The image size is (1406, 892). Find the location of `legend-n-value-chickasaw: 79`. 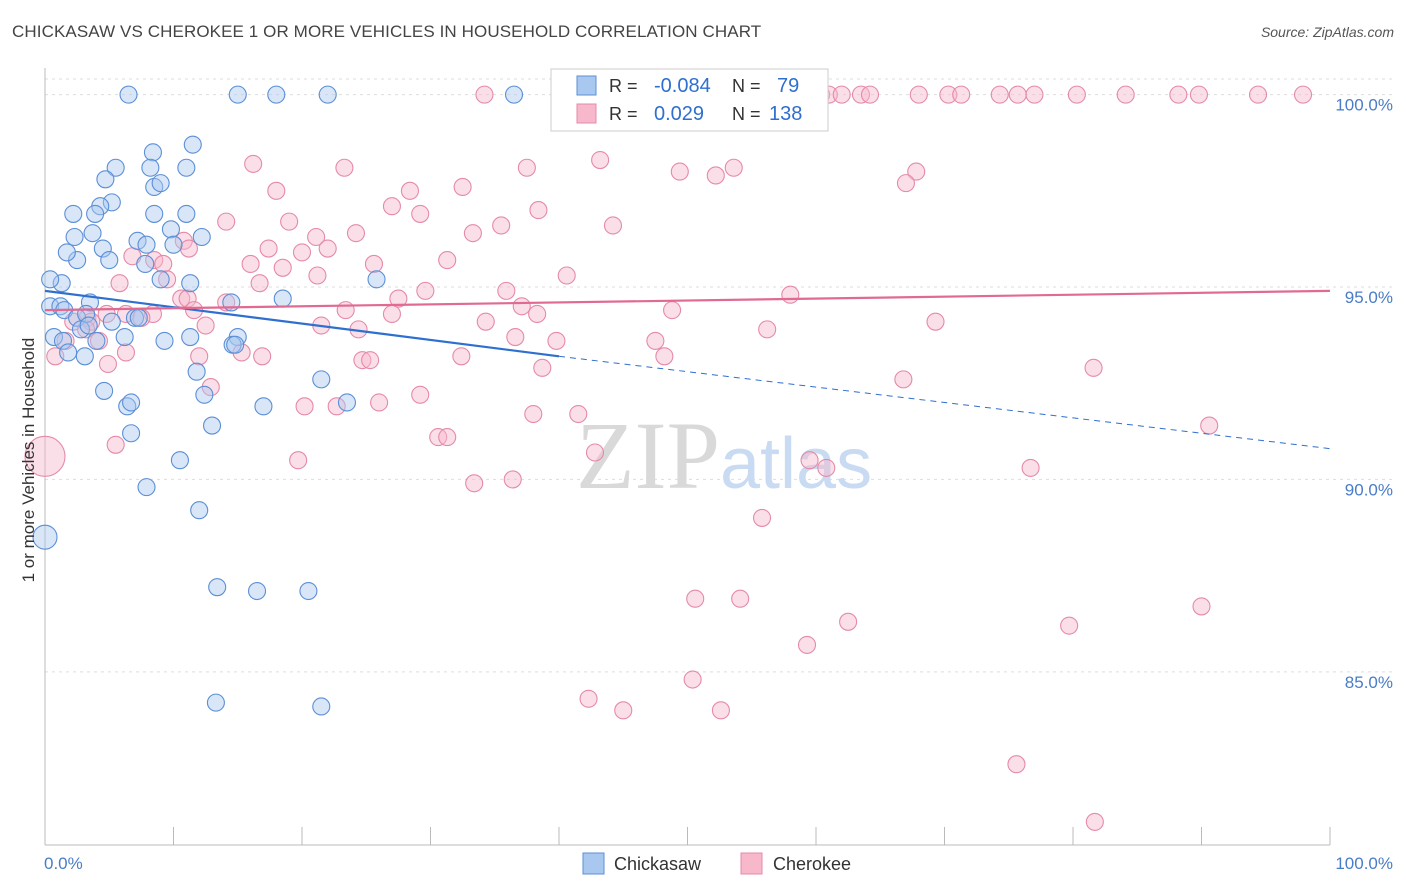

legend-n-value-chickasaw: 79 is located at coordinates (788, 86).